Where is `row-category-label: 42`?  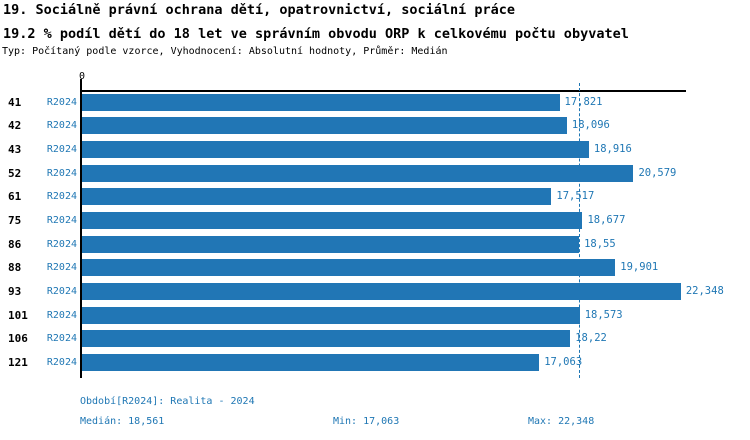 row-category-label: 42 is located at coordinates (15, 126).